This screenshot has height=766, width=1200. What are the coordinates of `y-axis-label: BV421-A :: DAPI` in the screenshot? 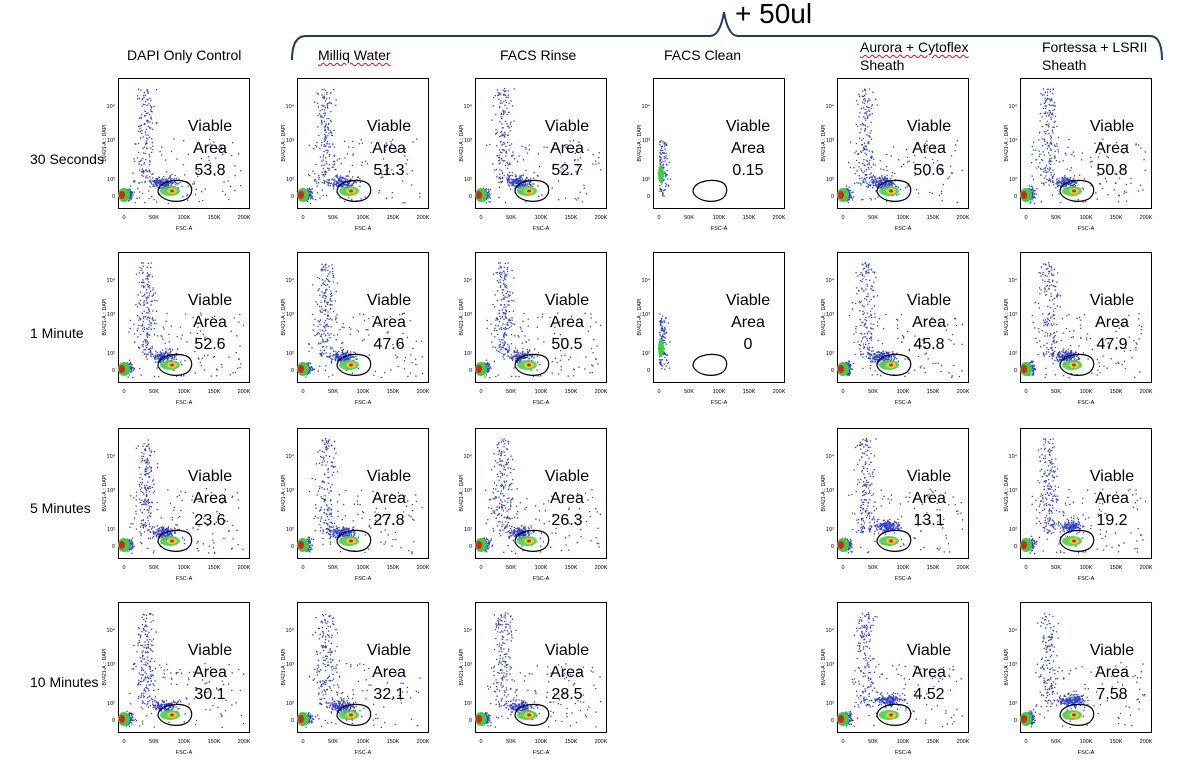 It's located at (105, 317).